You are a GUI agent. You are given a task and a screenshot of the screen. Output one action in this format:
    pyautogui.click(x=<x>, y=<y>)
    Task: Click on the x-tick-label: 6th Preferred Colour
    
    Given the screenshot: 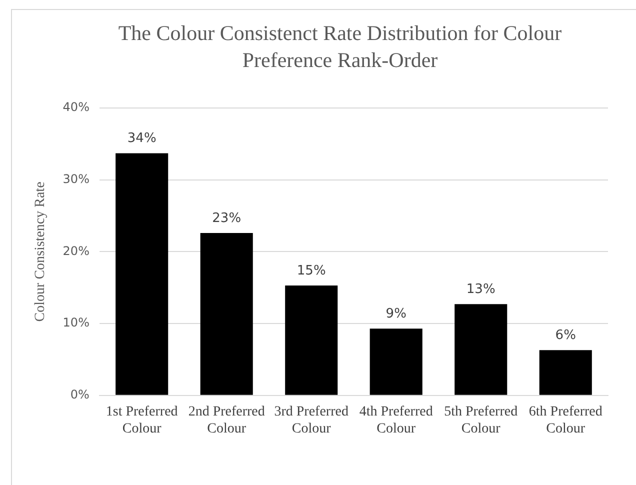 What is the action you would take?
    pyautogui.click(x=565, y=420)
    